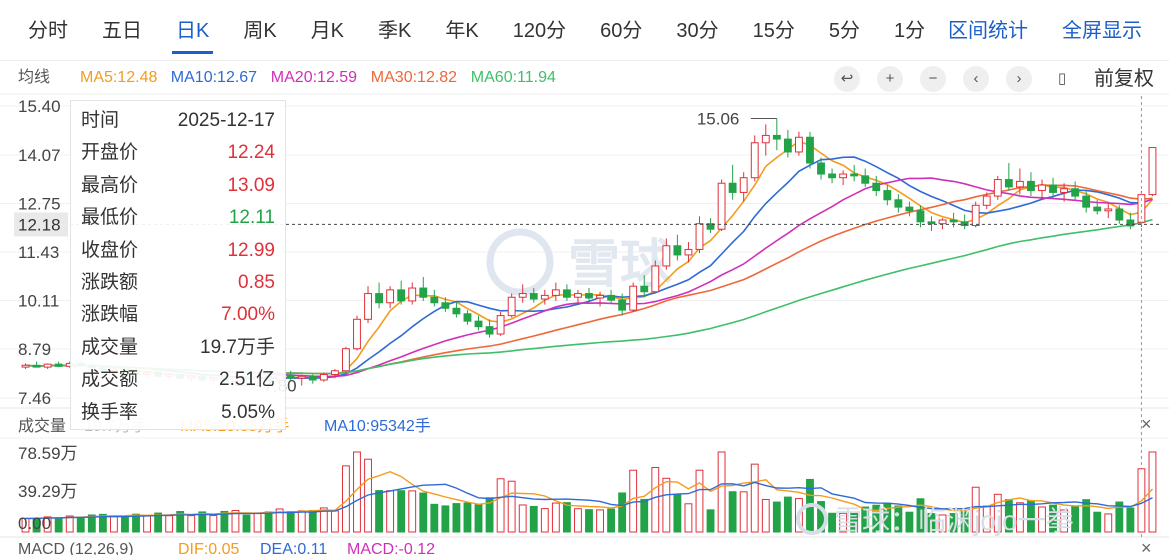 The height and width of the screenshot is (555, 1169). Describe the element at coordinates (773, 31) in the screenshot. I see `tab-10: 15分` at that location.